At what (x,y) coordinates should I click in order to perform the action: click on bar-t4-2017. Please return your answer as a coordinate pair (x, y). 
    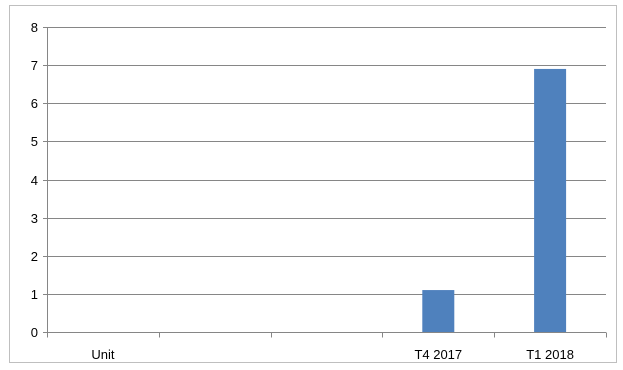
    Looking at the image, I should click on (438, 311).